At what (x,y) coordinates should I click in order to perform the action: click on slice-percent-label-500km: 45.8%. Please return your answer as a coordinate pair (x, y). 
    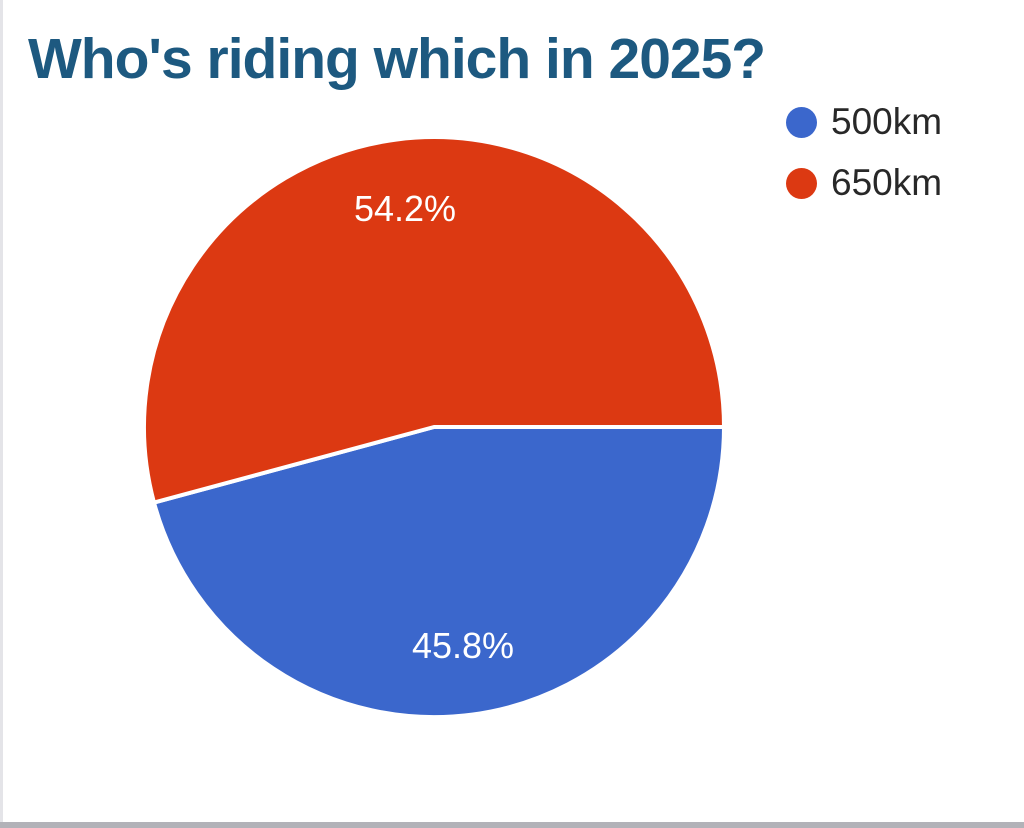
    Looking at the image, I should click on (463, 645).